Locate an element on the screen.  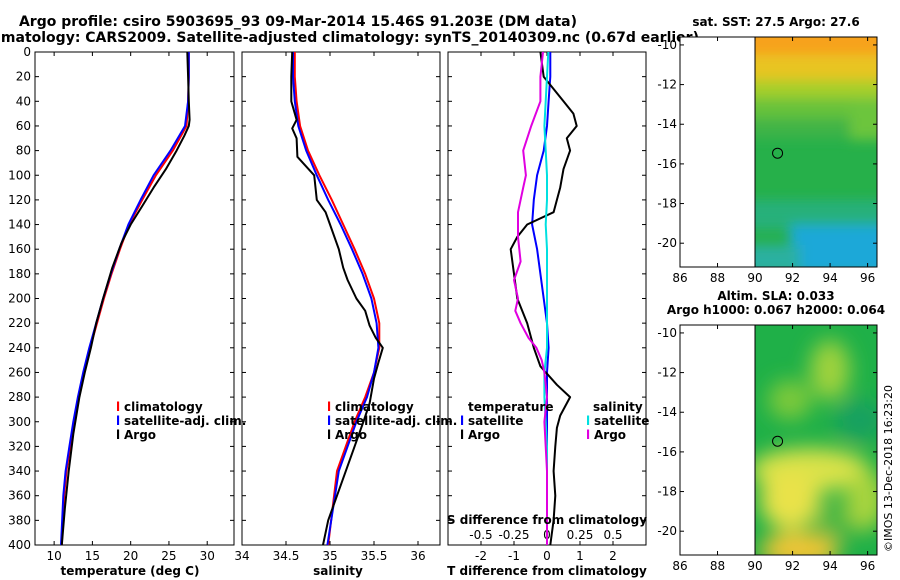
legend-s-argo-label: Argo is located at coordinates (610, 435).